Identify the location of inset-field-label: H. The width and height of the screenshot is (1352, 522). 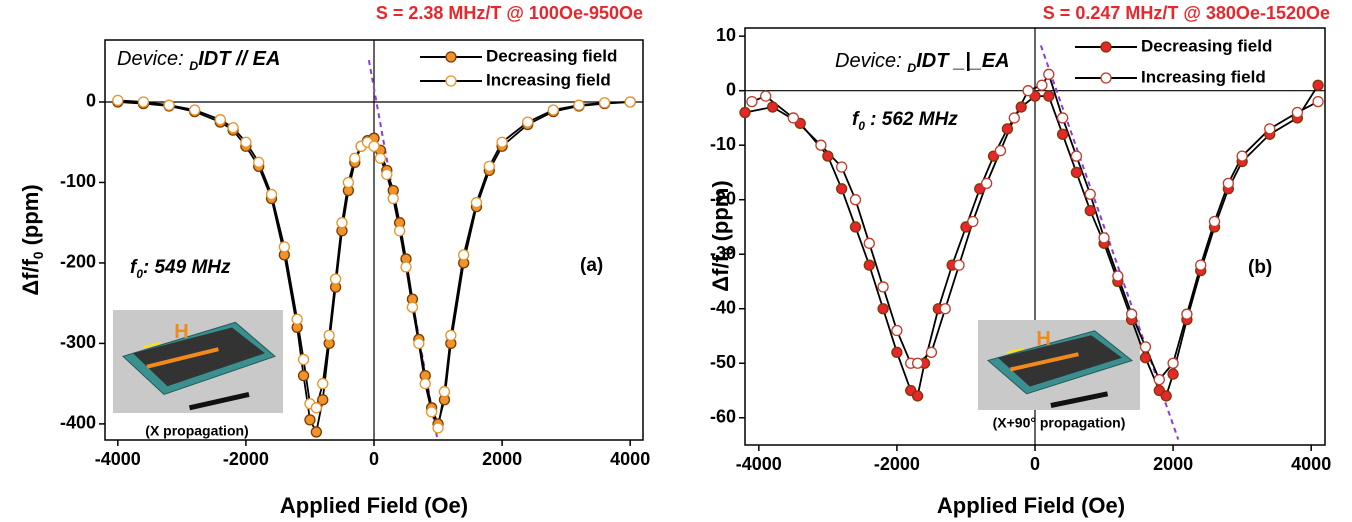
(1043, 339).